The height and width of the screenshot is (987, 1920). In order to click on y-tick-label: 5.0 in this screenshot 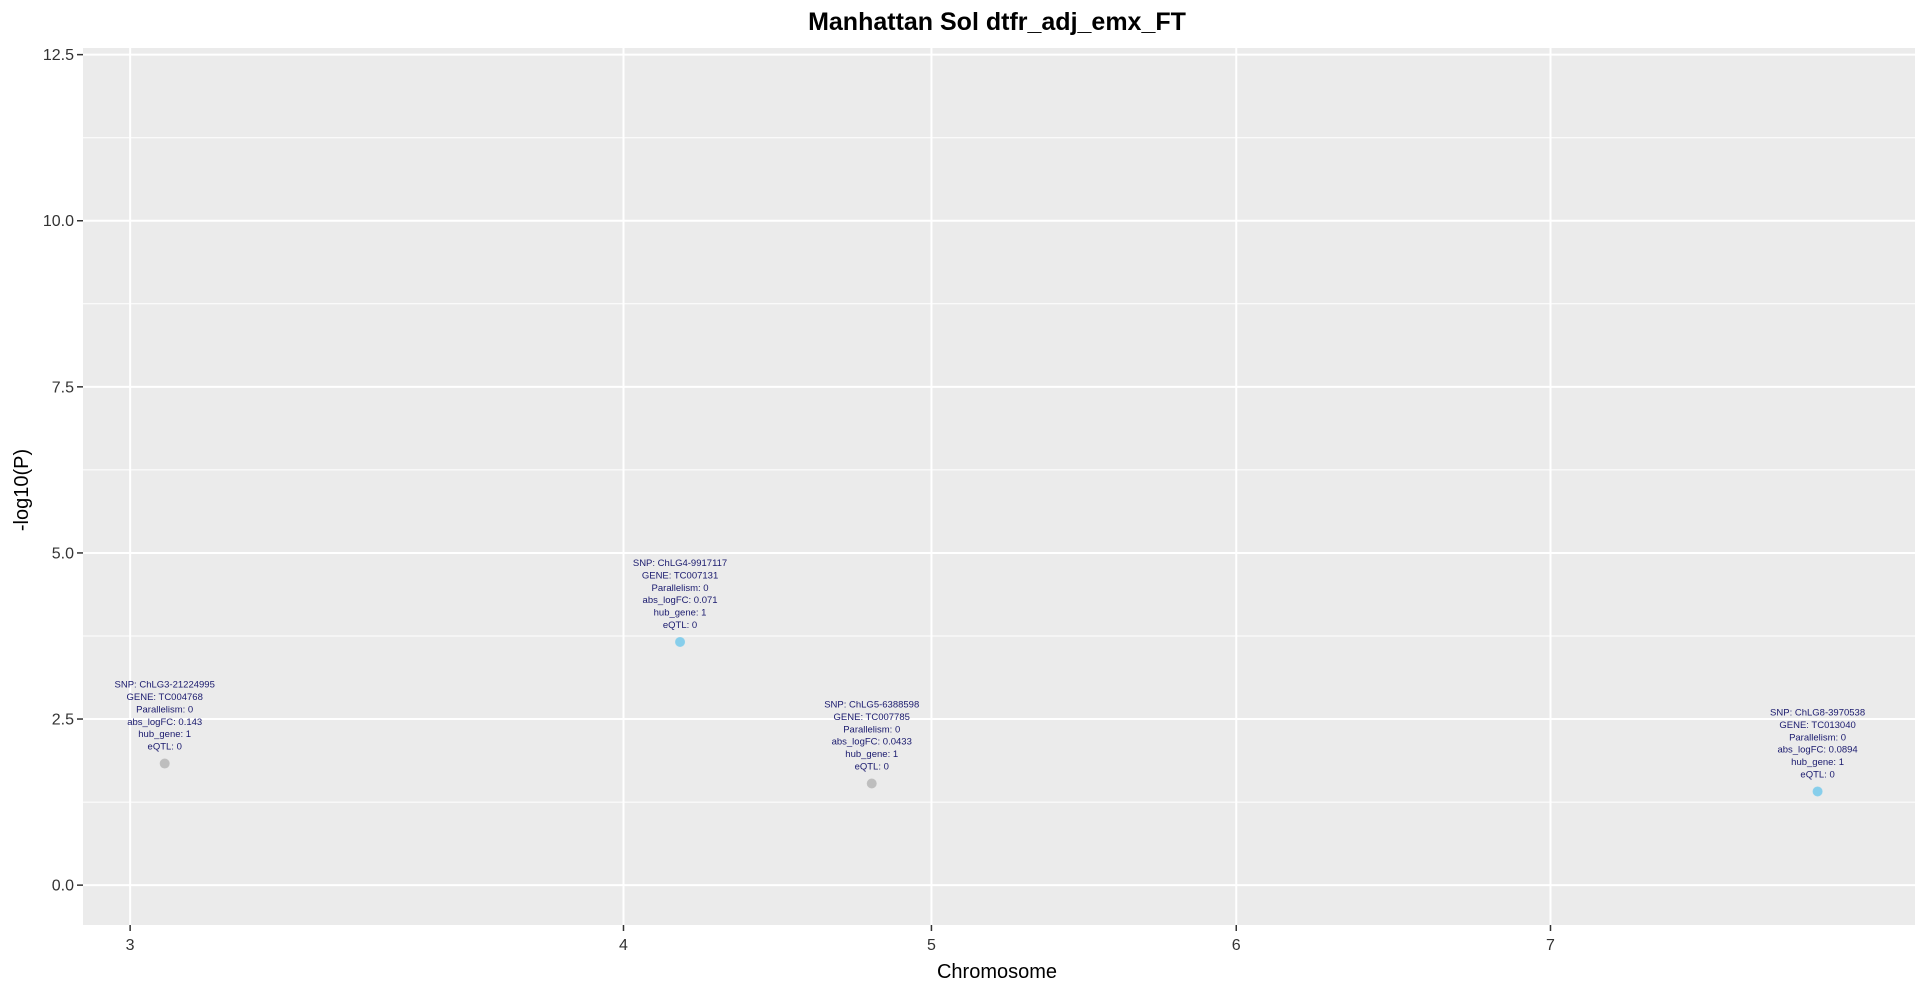, I will do `click(63, 553)`.